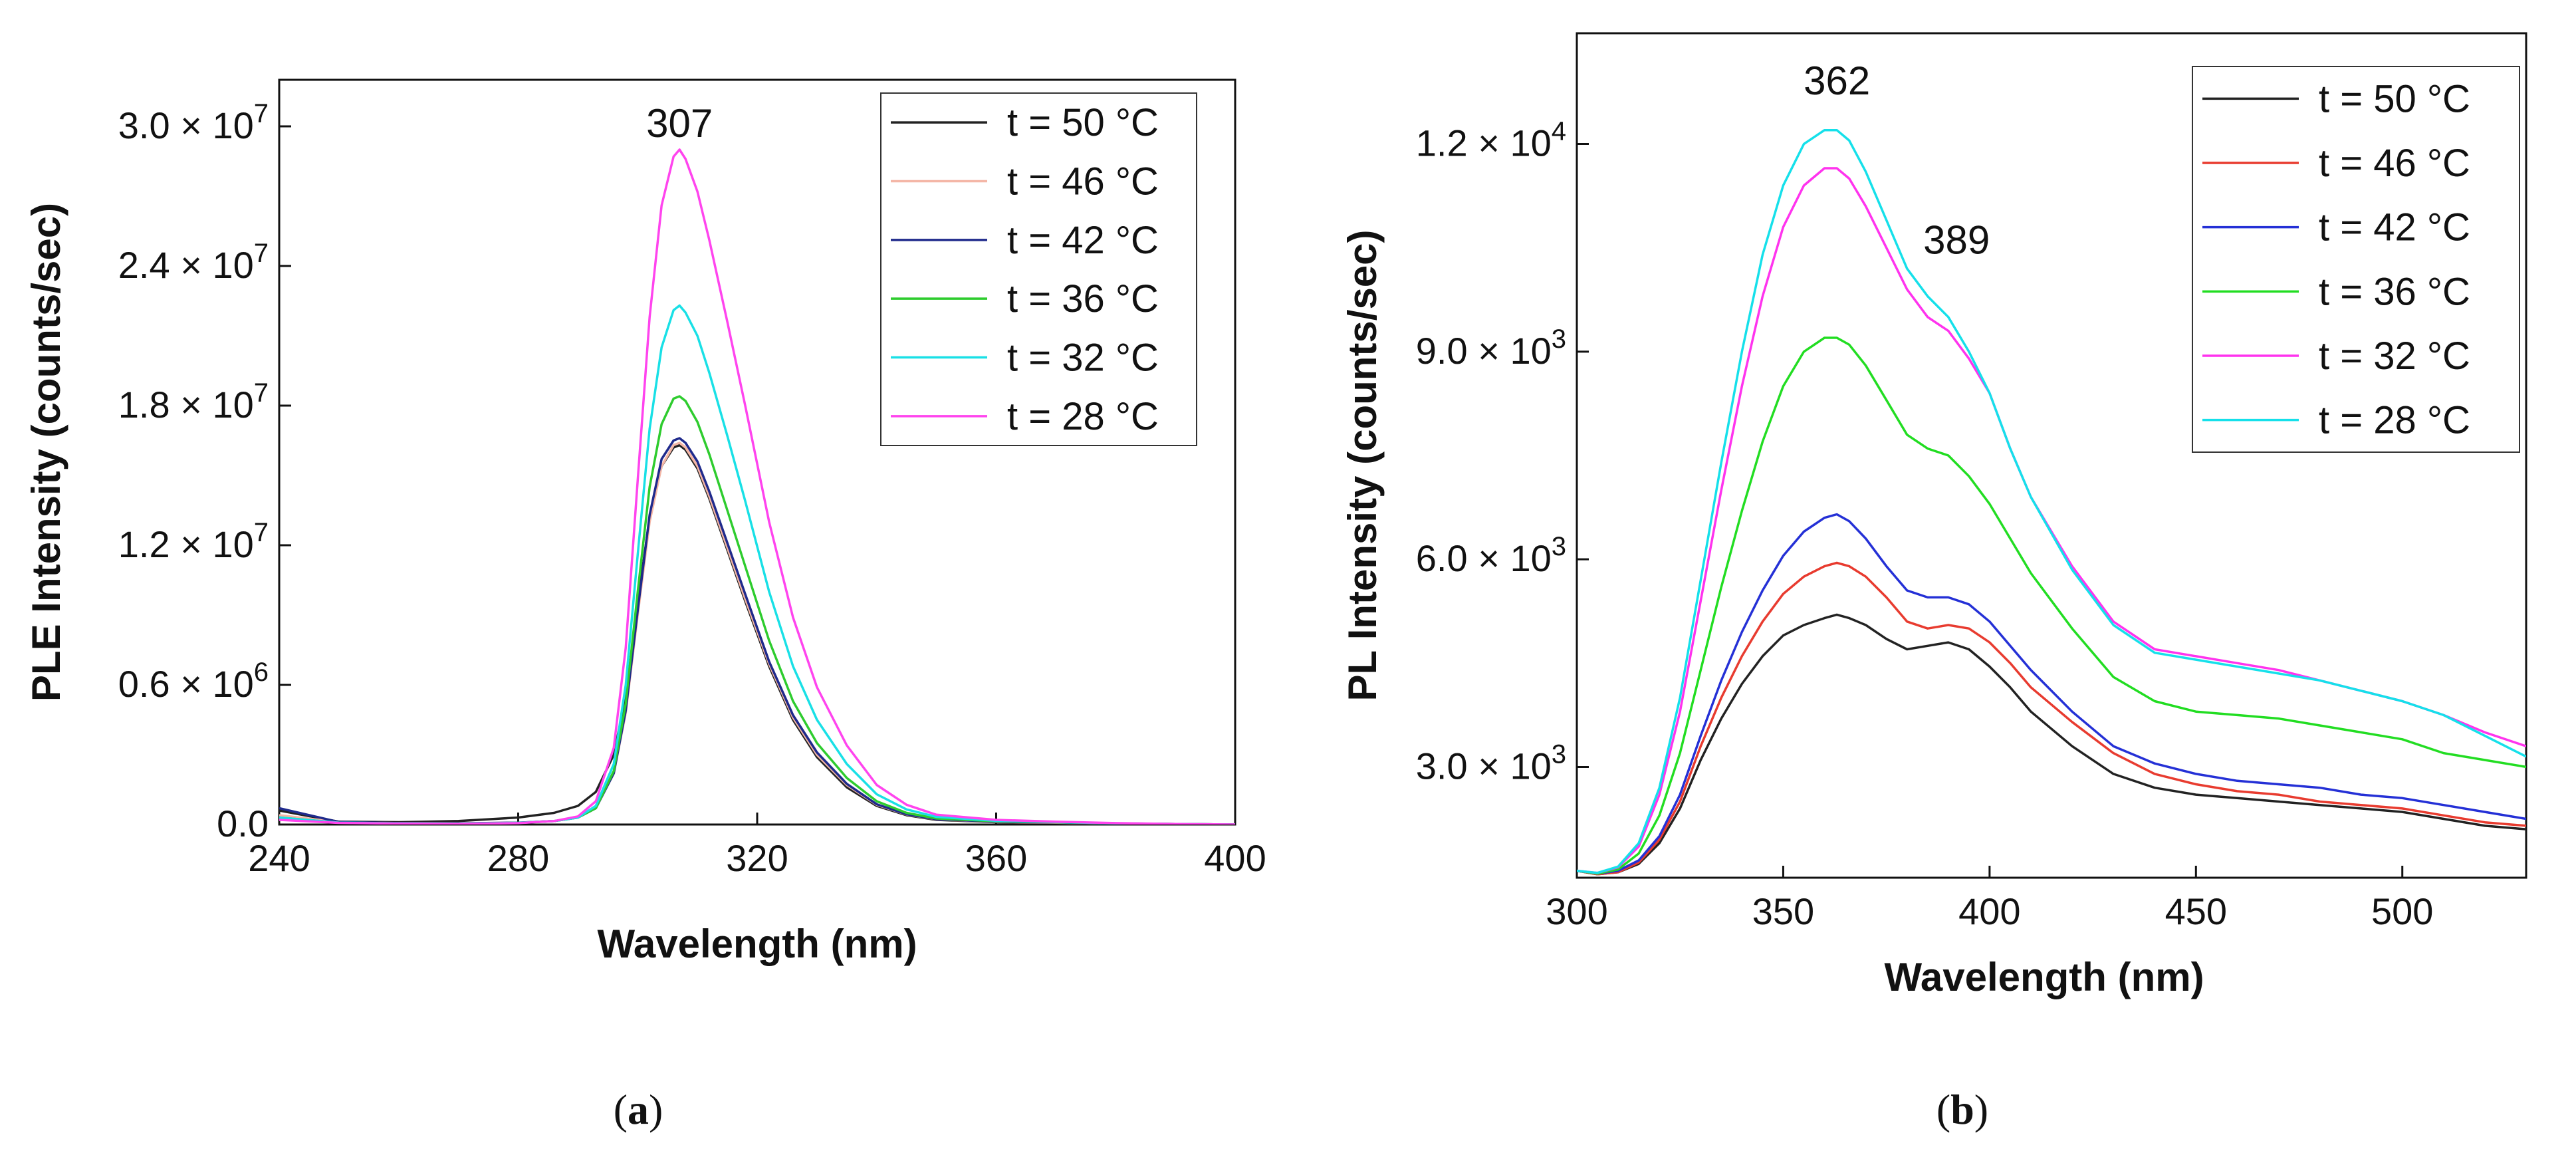  I want to click on x-tick-label: 320, so click(757, 858).